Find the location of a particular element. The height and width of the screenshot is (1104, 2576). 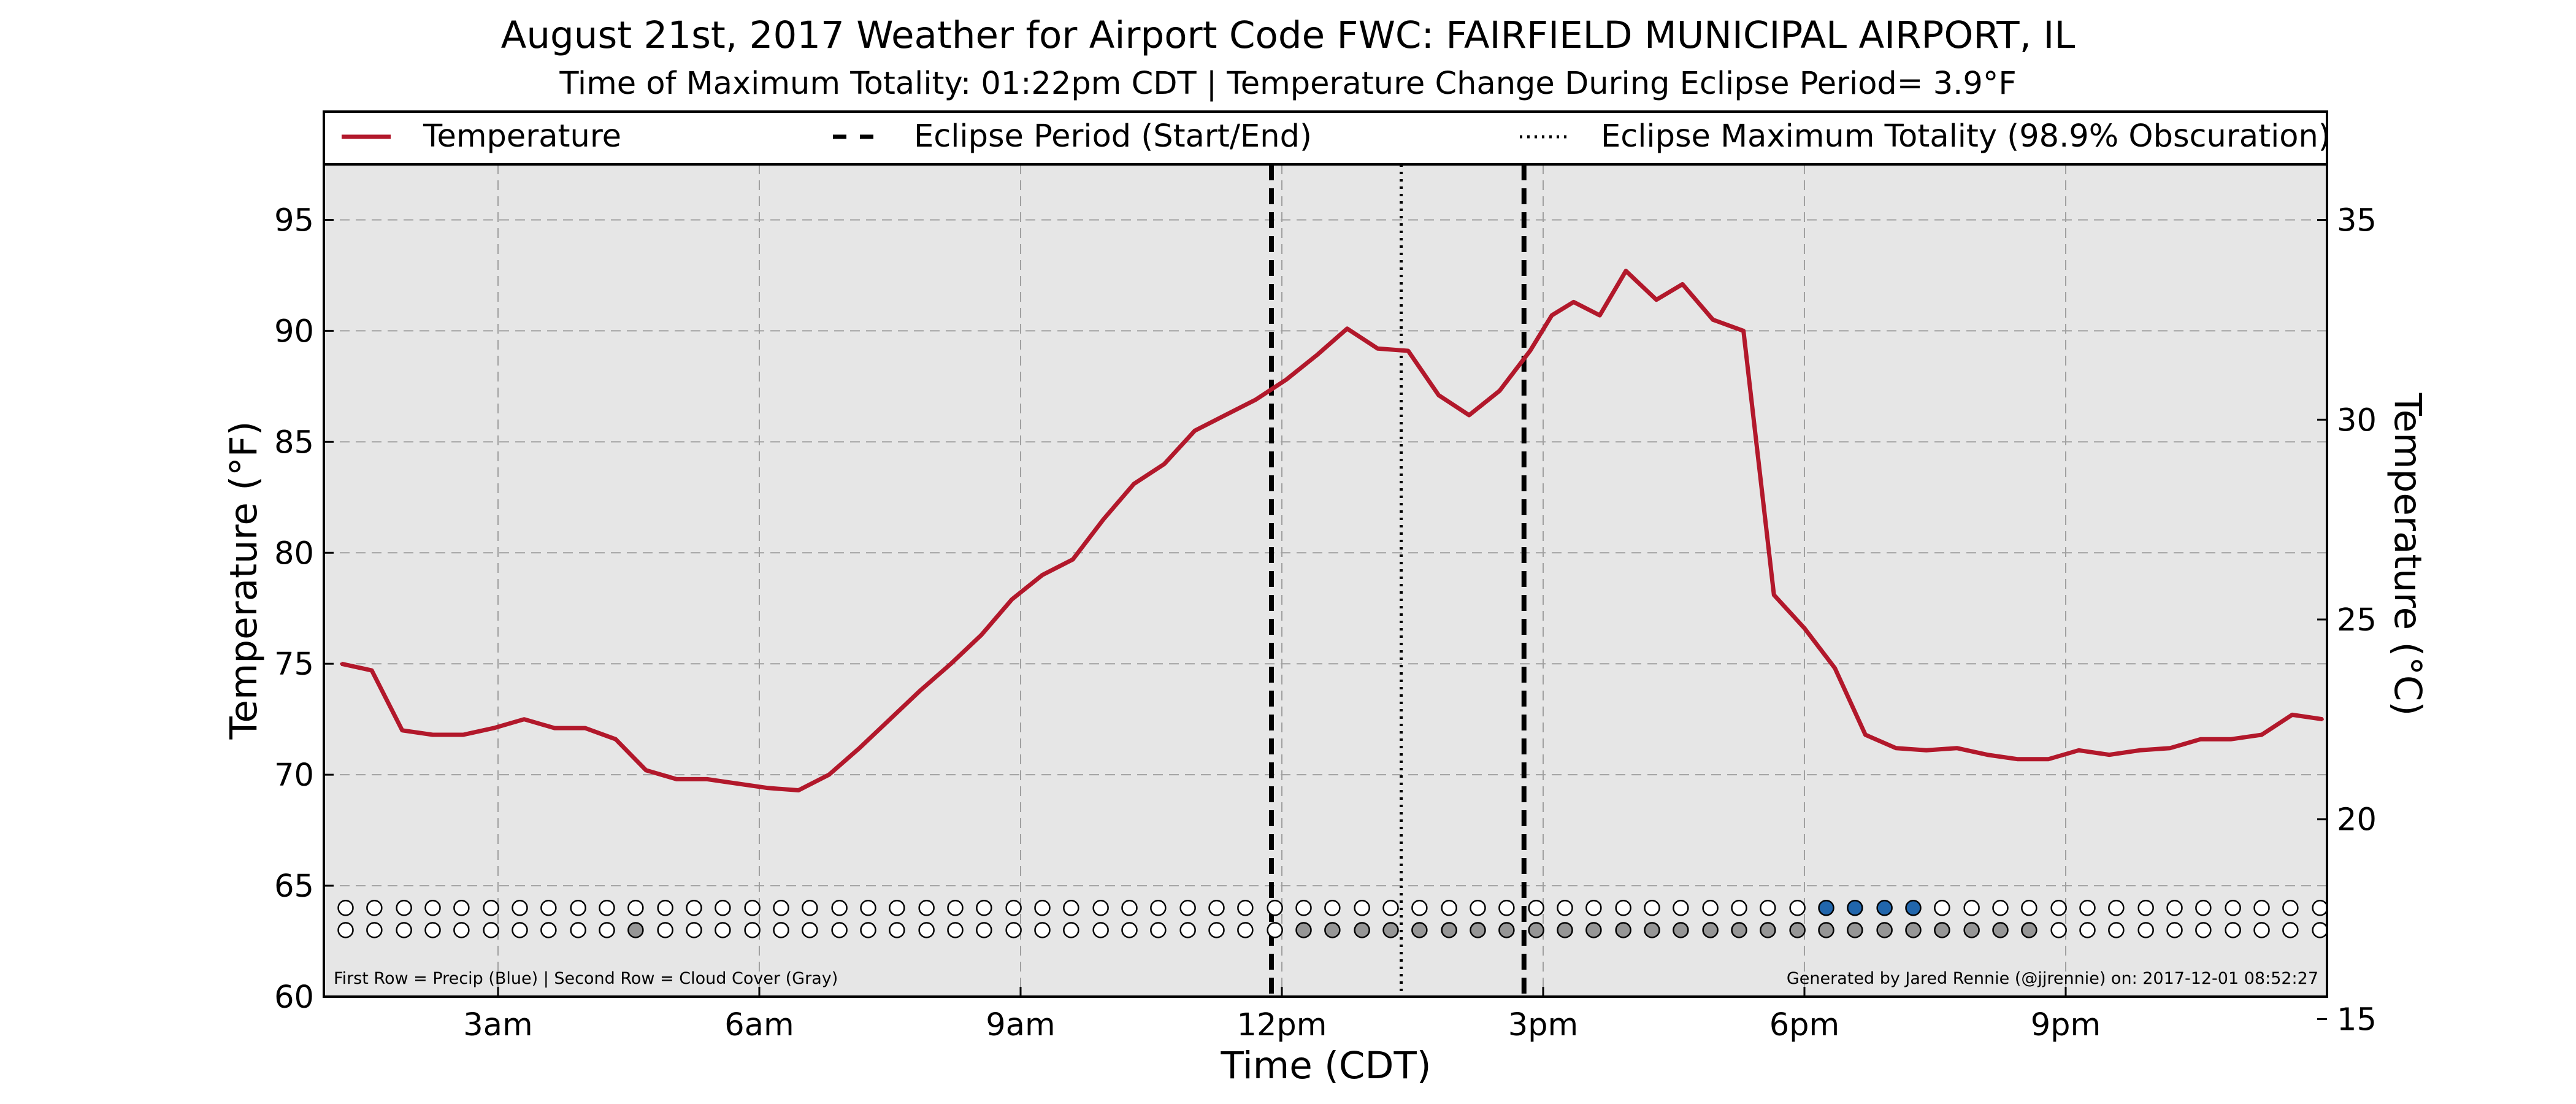

y-tick-label: 90 is located at coordinates (294, 331).